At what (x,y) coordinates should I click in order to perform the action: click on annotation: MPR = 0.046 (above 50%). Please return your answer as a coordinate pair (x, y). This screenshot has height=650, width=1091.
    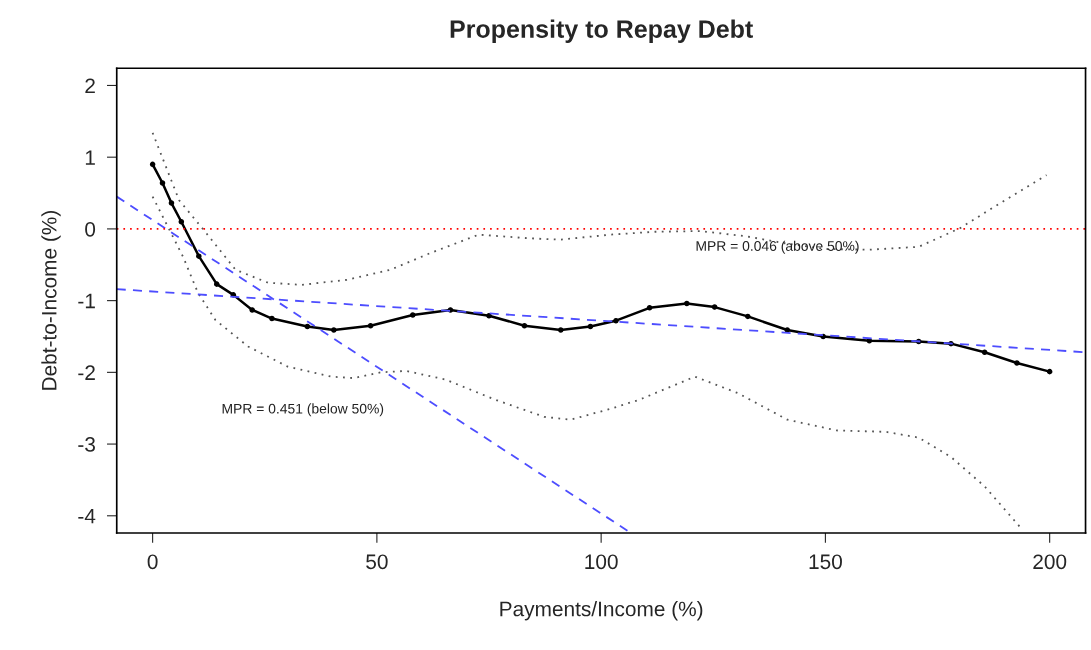
    Looking at the image, I should click on (777, 247).